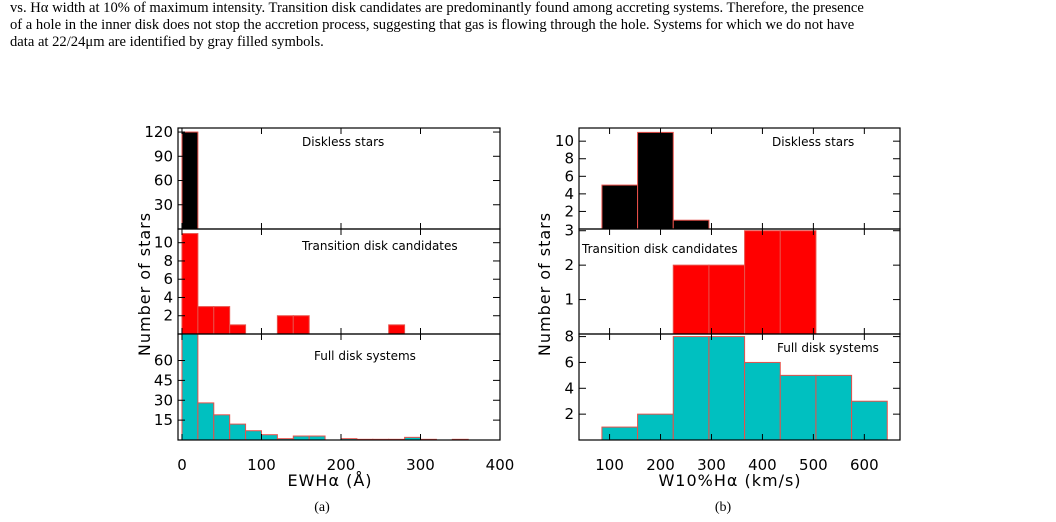 The image size is (1056, 522). Describe the element at coordinates (723, 507) in the screenshot. I see `chart-b-subfigure-label: (b)` at that location.